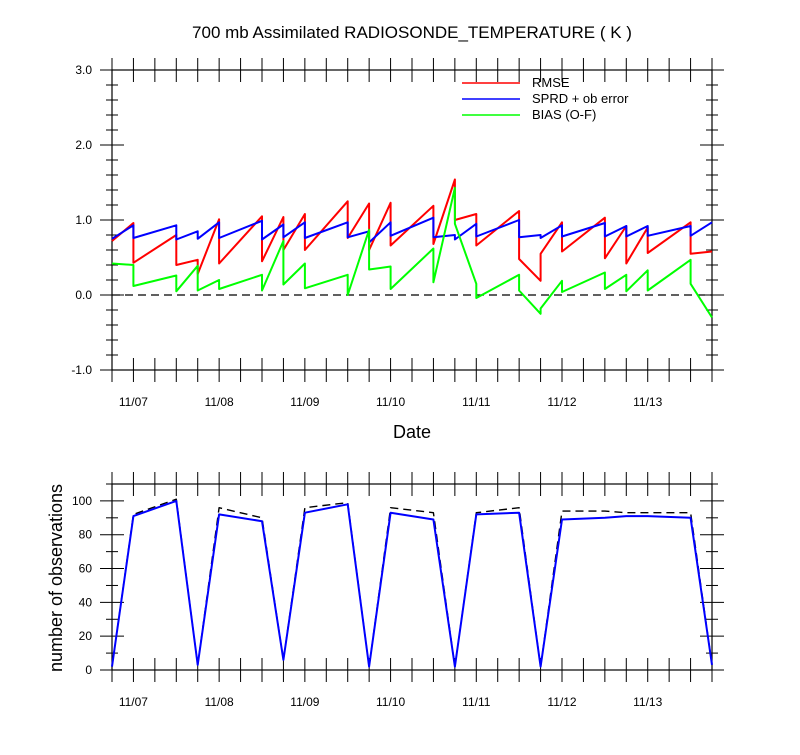 This screenshot has height=755, width=800. I want to click on y-tick-label: 2.0, so click(83, 145).